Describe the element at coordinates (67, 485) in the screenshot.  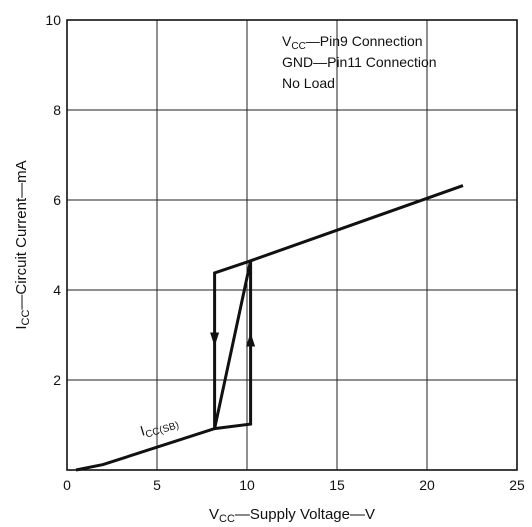
I see `x-tick-label: 0` at that location.